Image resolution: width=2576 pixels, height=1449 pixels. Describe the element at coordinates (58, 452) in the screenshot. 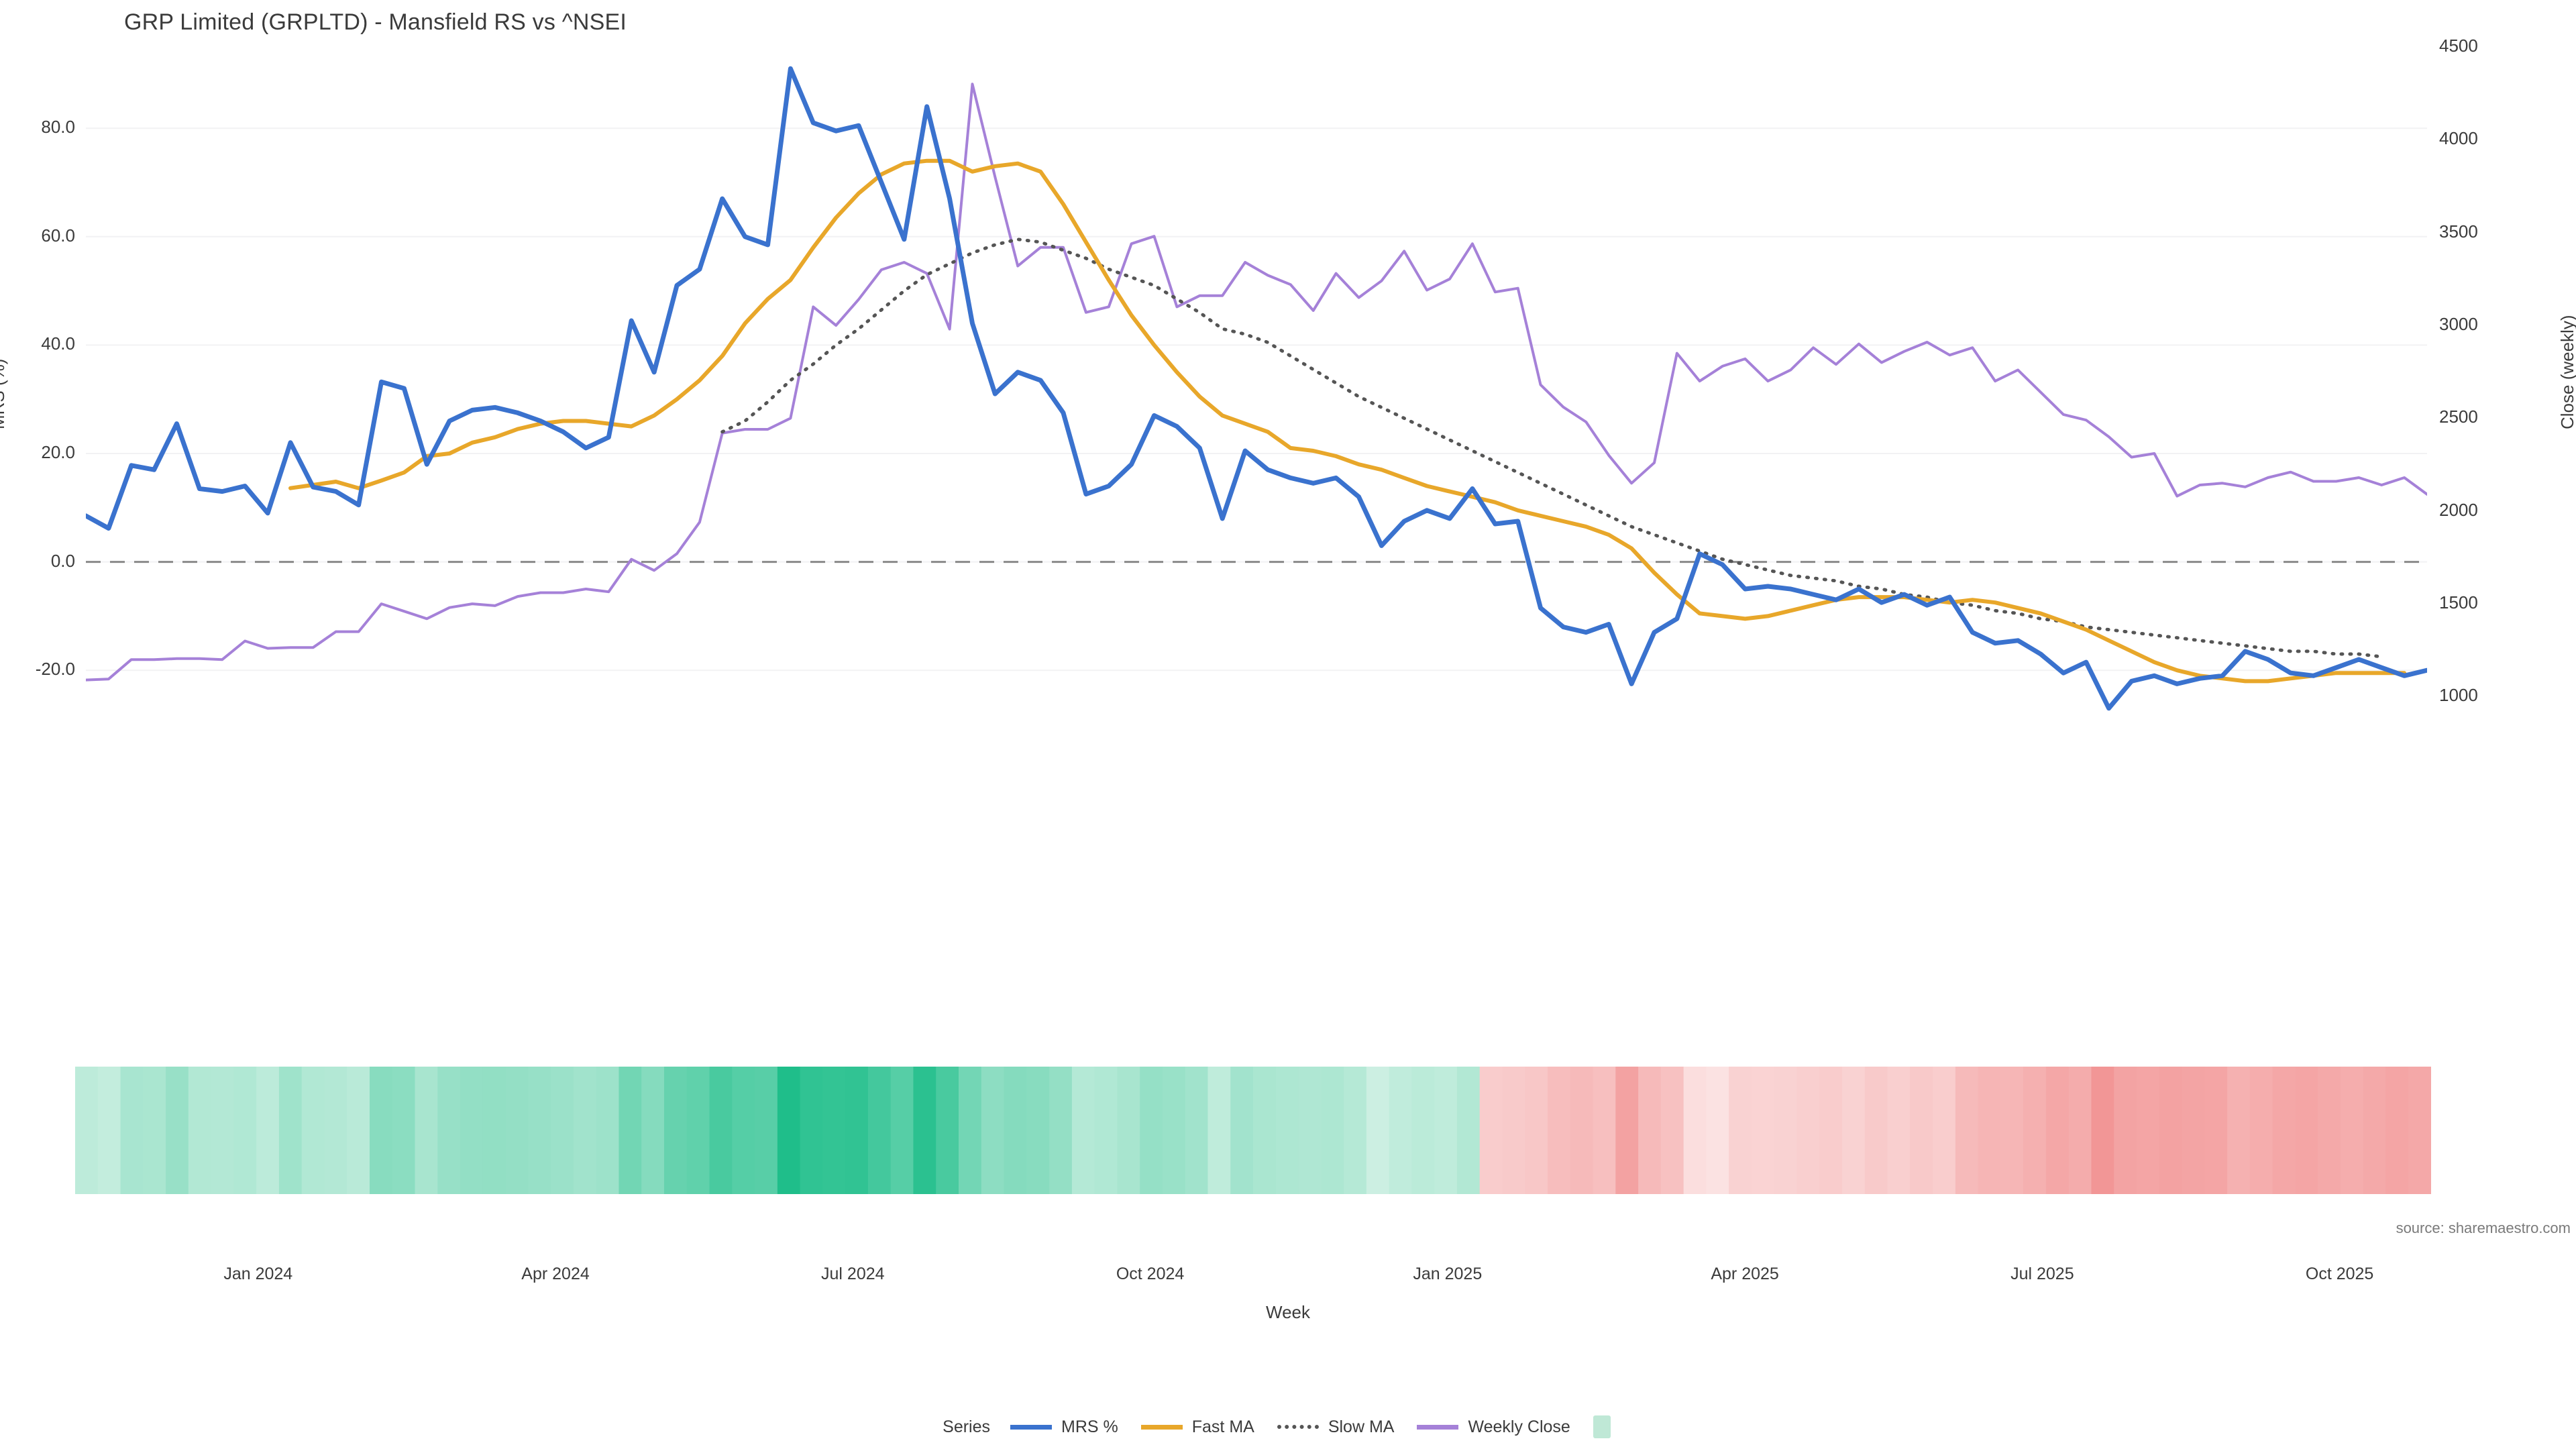

I see `y-tick-left: 20.0` at that location.